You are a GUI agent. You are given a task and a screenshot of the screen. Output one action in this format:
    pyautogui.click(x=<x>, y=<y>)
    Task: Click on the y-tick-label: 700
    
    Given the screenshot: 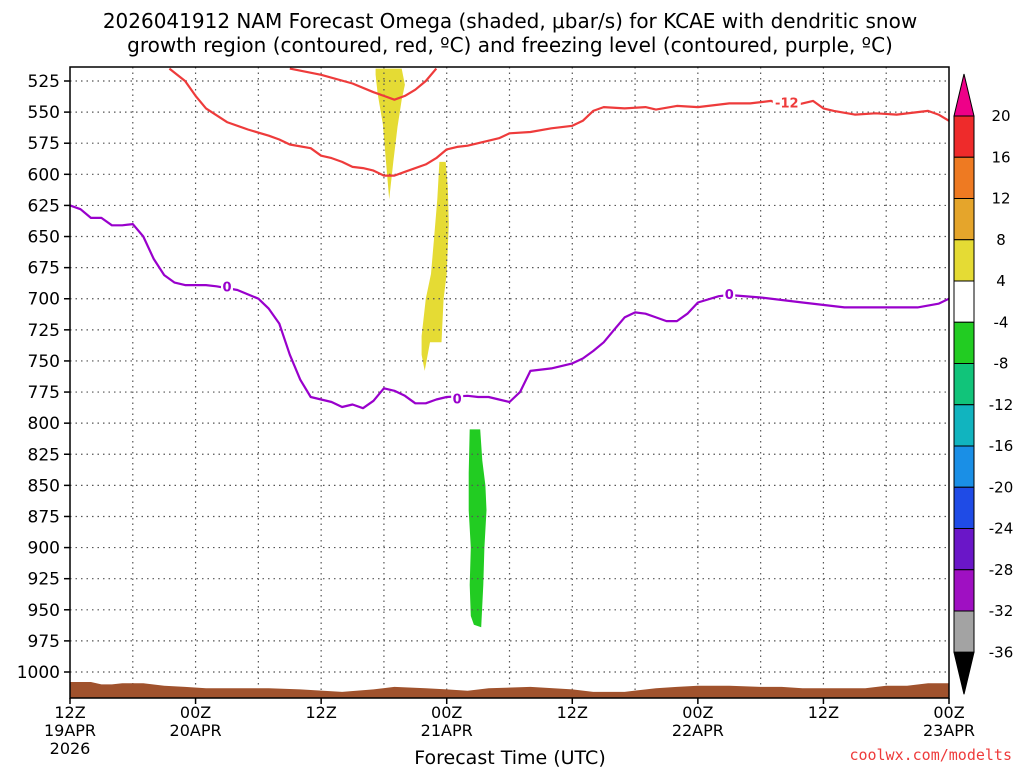 What is the action you would take?
    pyautogui.click(x=44, y=300)
    